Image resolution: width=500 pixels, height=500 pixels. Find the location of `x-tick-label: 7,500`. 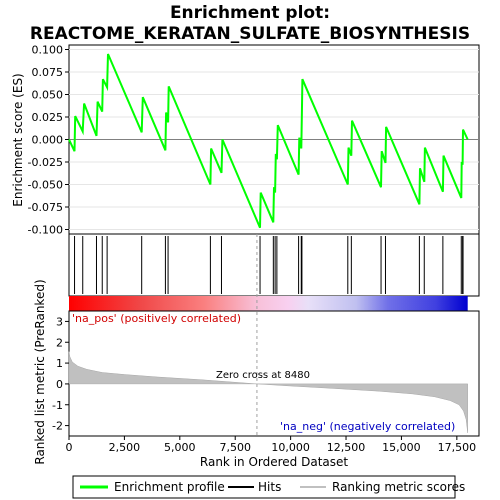

x-tick-label: 7,500 is located at coordinates (235, 447).